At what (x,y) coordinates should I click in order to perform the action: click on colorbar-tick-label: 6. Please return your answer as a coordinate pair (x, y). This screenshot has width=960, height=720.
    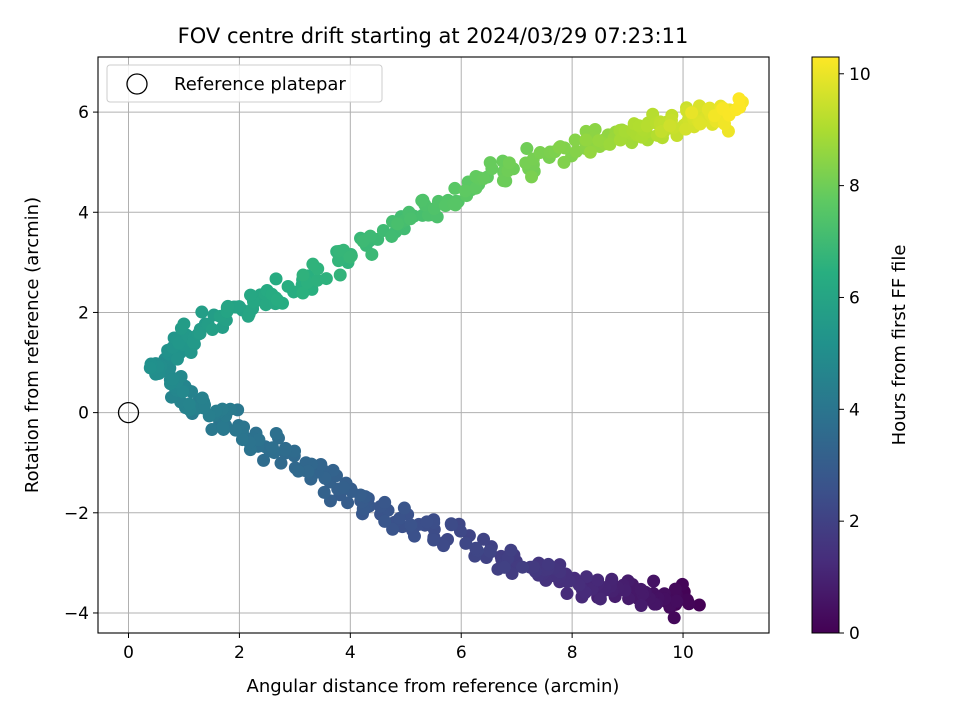
    Looking at the image, I should click on (854, 298).